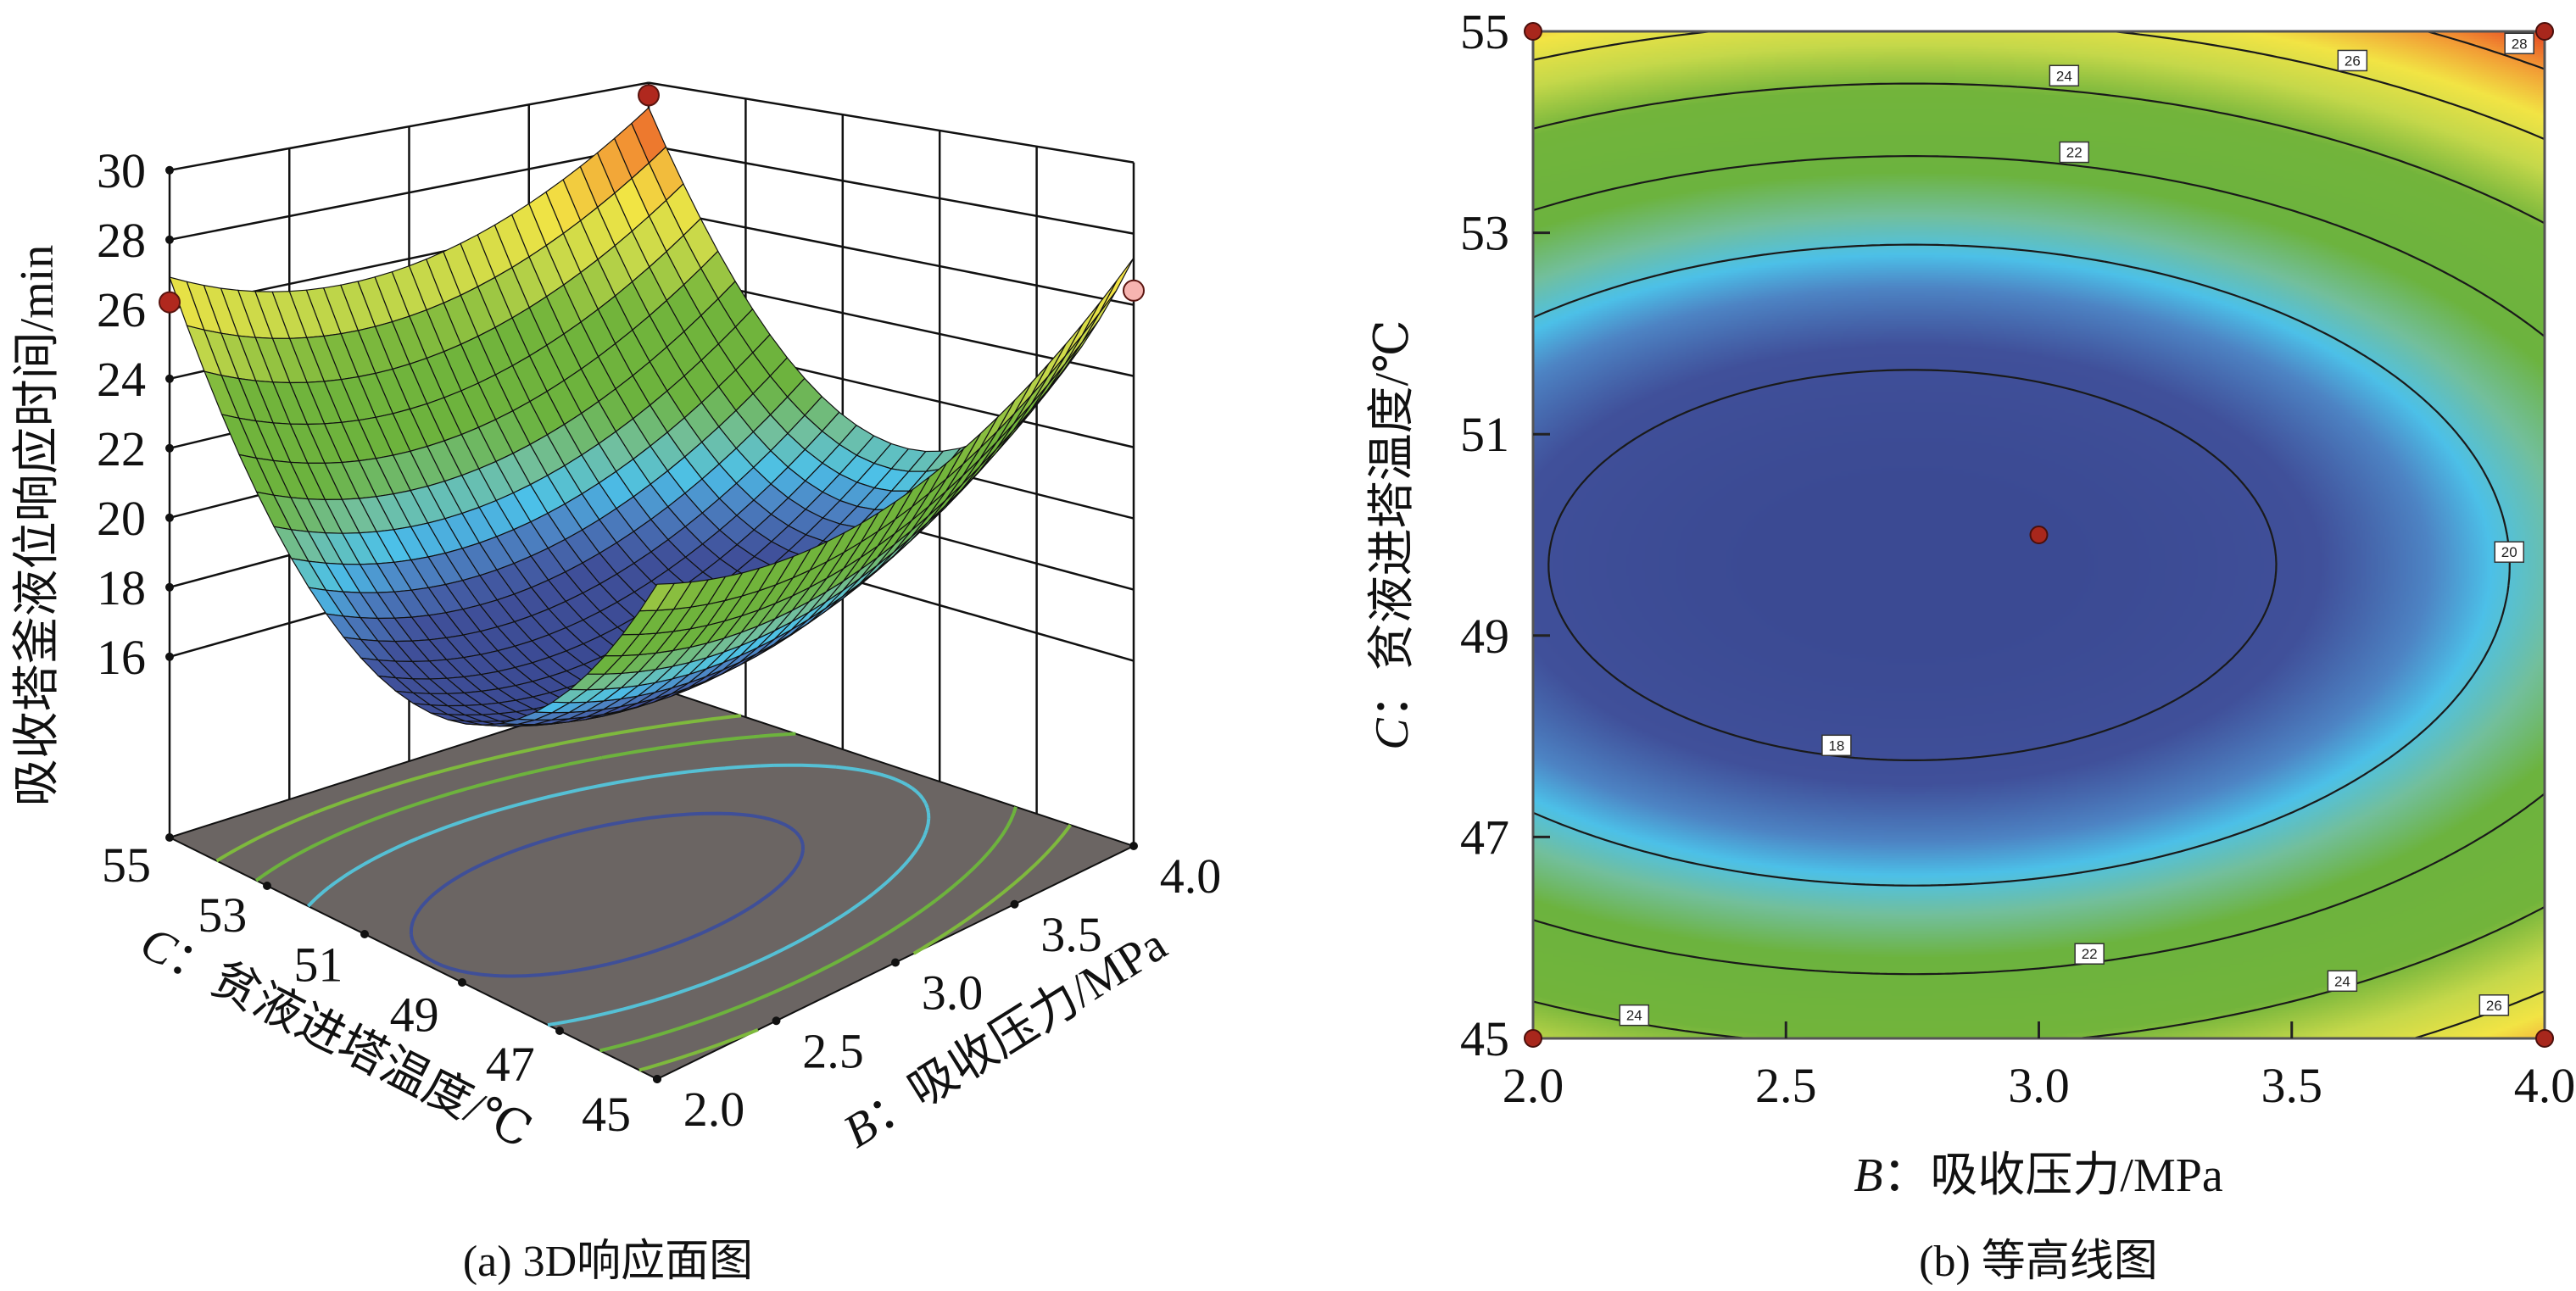  I want to click on c-label: ：贫液进塔温度/℃, so click(1392, 519).